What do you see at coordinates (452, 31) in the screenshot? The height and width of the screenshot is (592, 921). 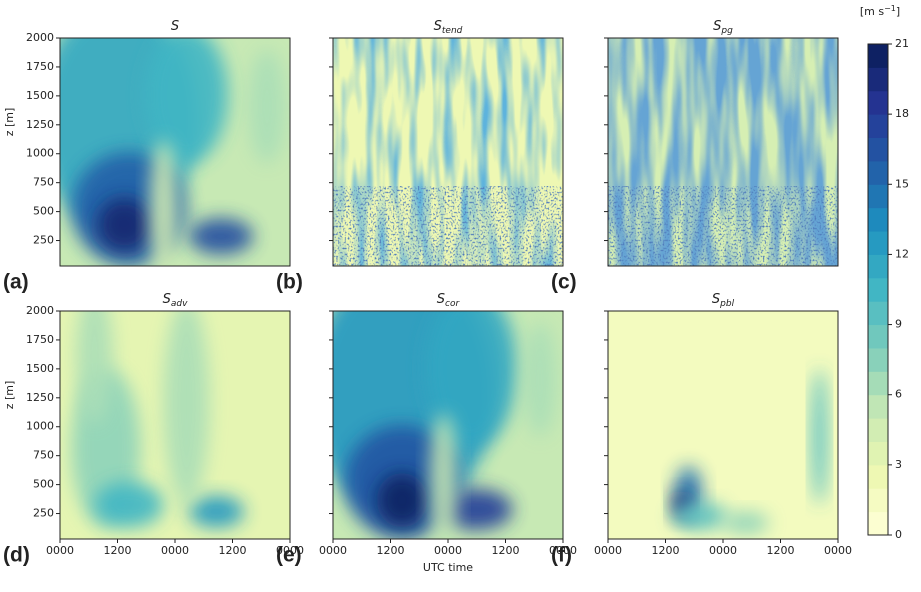 I see `title-subscript: tend` at bounding box center [452, 31].